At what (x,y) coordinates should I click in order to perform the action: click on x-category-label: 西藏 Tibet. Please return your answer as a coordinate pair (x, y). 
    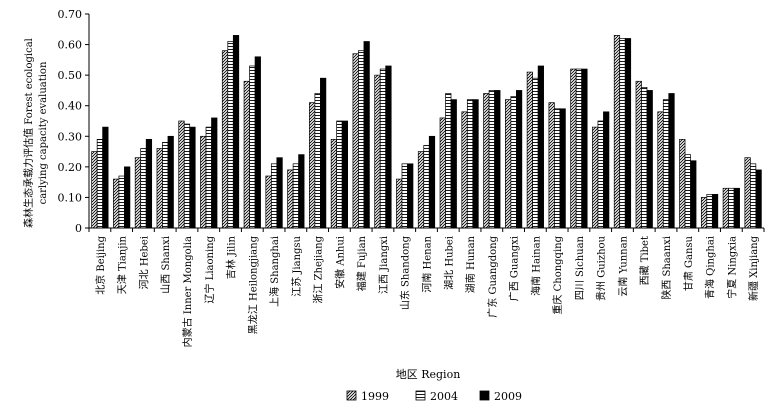
    Looking at the image, I should click on (645, 260).